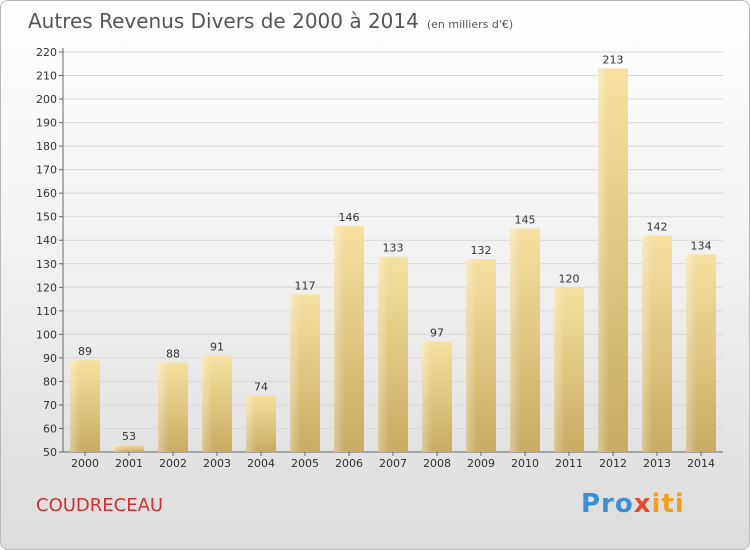 This screenshot has height=550, width=750. What do you see at coordinates (569, 278) in the screenshot?
I see `data-label: 120` at bounding box center [569, 278].